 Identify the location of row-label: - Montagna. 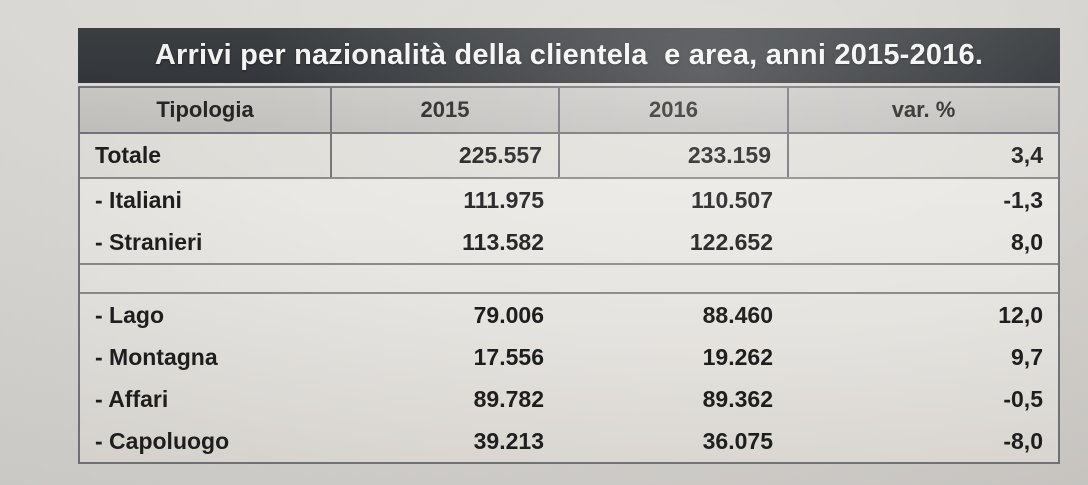
(156, 356).